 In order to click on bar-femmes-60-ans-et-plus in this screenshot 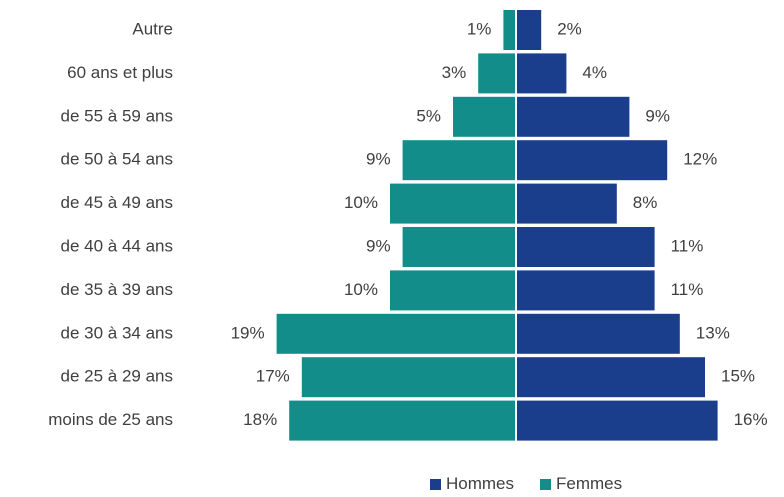, I will do `click(497, 73)`.